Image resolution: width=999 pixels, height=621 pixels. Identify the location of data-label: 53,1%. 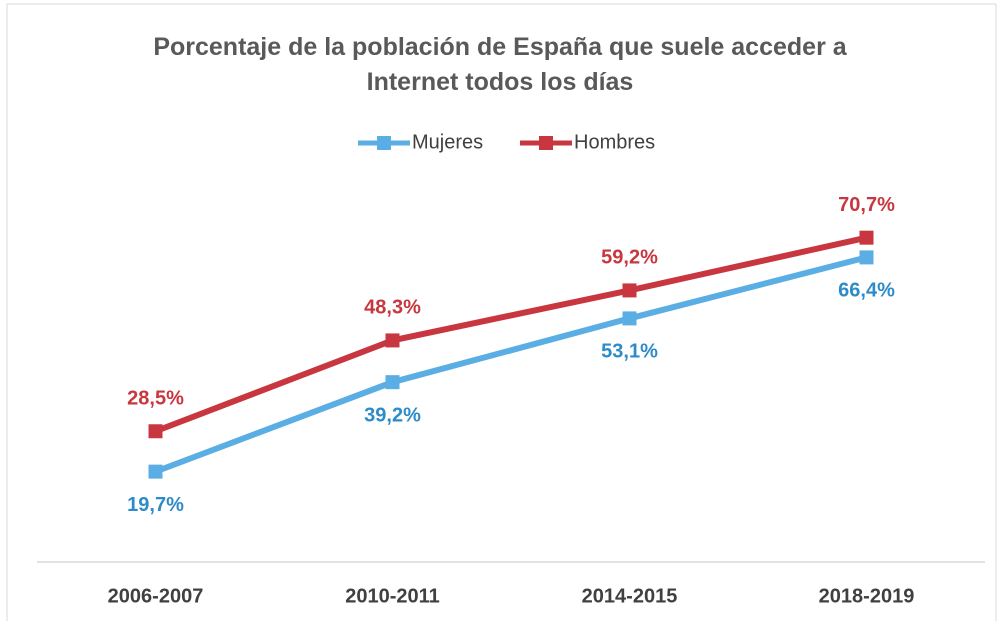
(629, 352).